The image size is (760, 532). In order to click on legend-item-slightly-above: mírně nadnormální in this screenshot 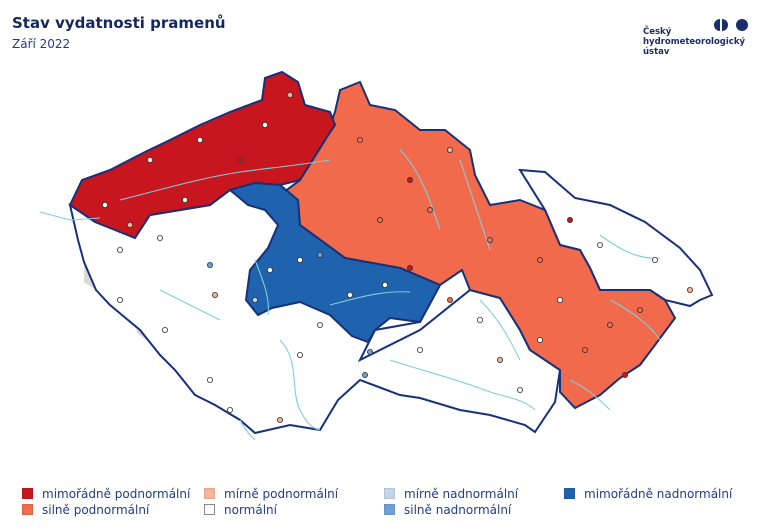, I will do `click(451, 494)`.